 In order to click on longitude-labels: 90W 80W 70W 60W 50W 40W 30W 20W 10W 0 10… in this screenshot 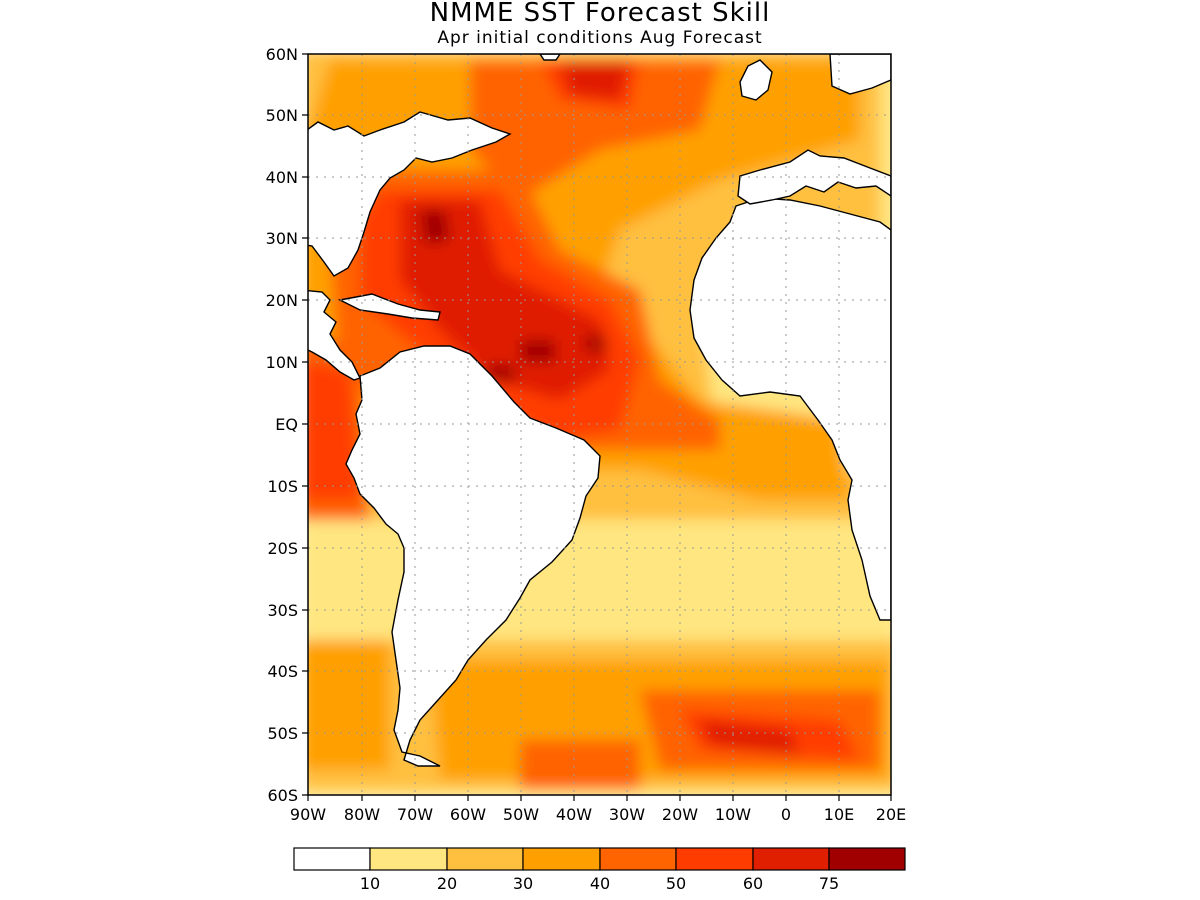, I will do `click(598, 814)`.